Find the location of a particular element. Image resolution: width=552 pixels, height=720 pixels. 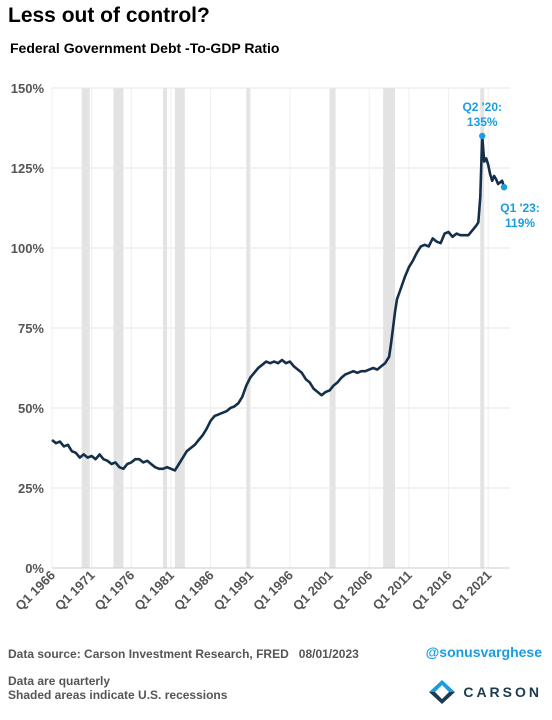

y-tick-label: 125% is located at coordinates (28, 168).